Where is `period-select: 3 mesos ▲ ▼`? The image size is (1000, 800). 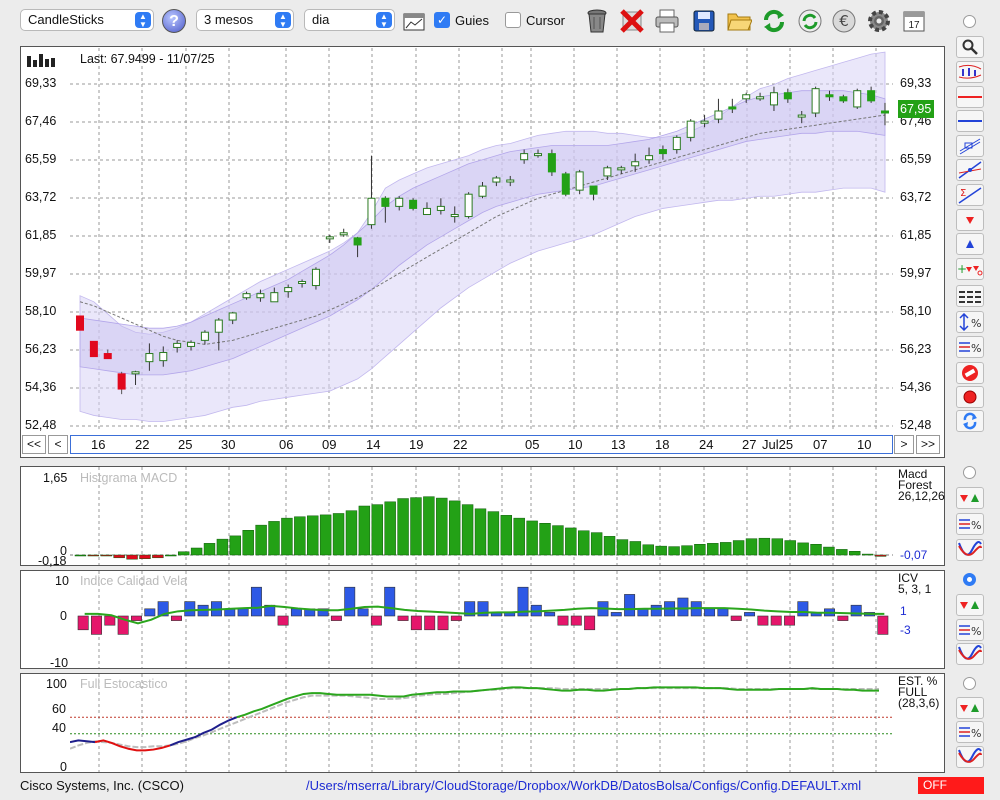
period-select: 3 mesos ▲ ▼ is located at coordinates (245, 20).